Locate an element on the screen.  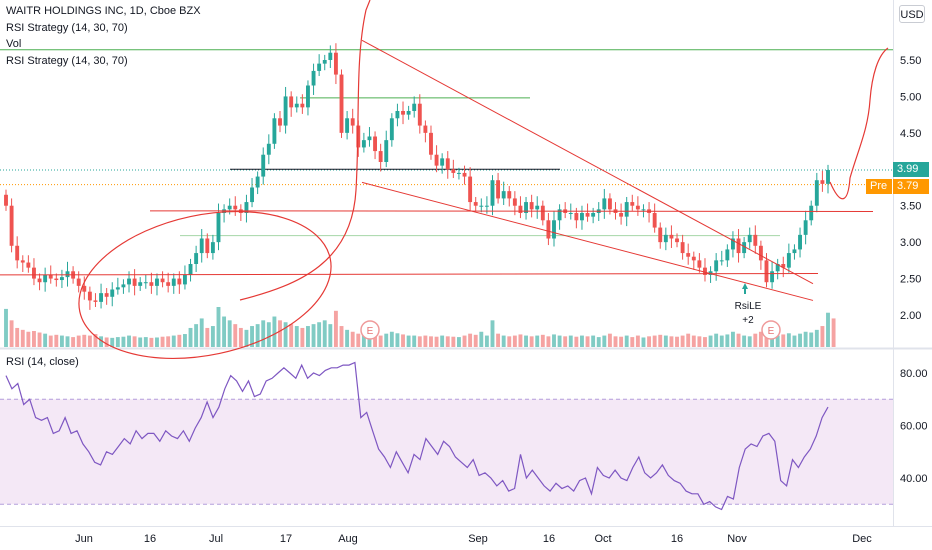
chart-title: WAITR HOLDINGS INC, 1D, Cboe BZX is located at coordinates (103, 11).